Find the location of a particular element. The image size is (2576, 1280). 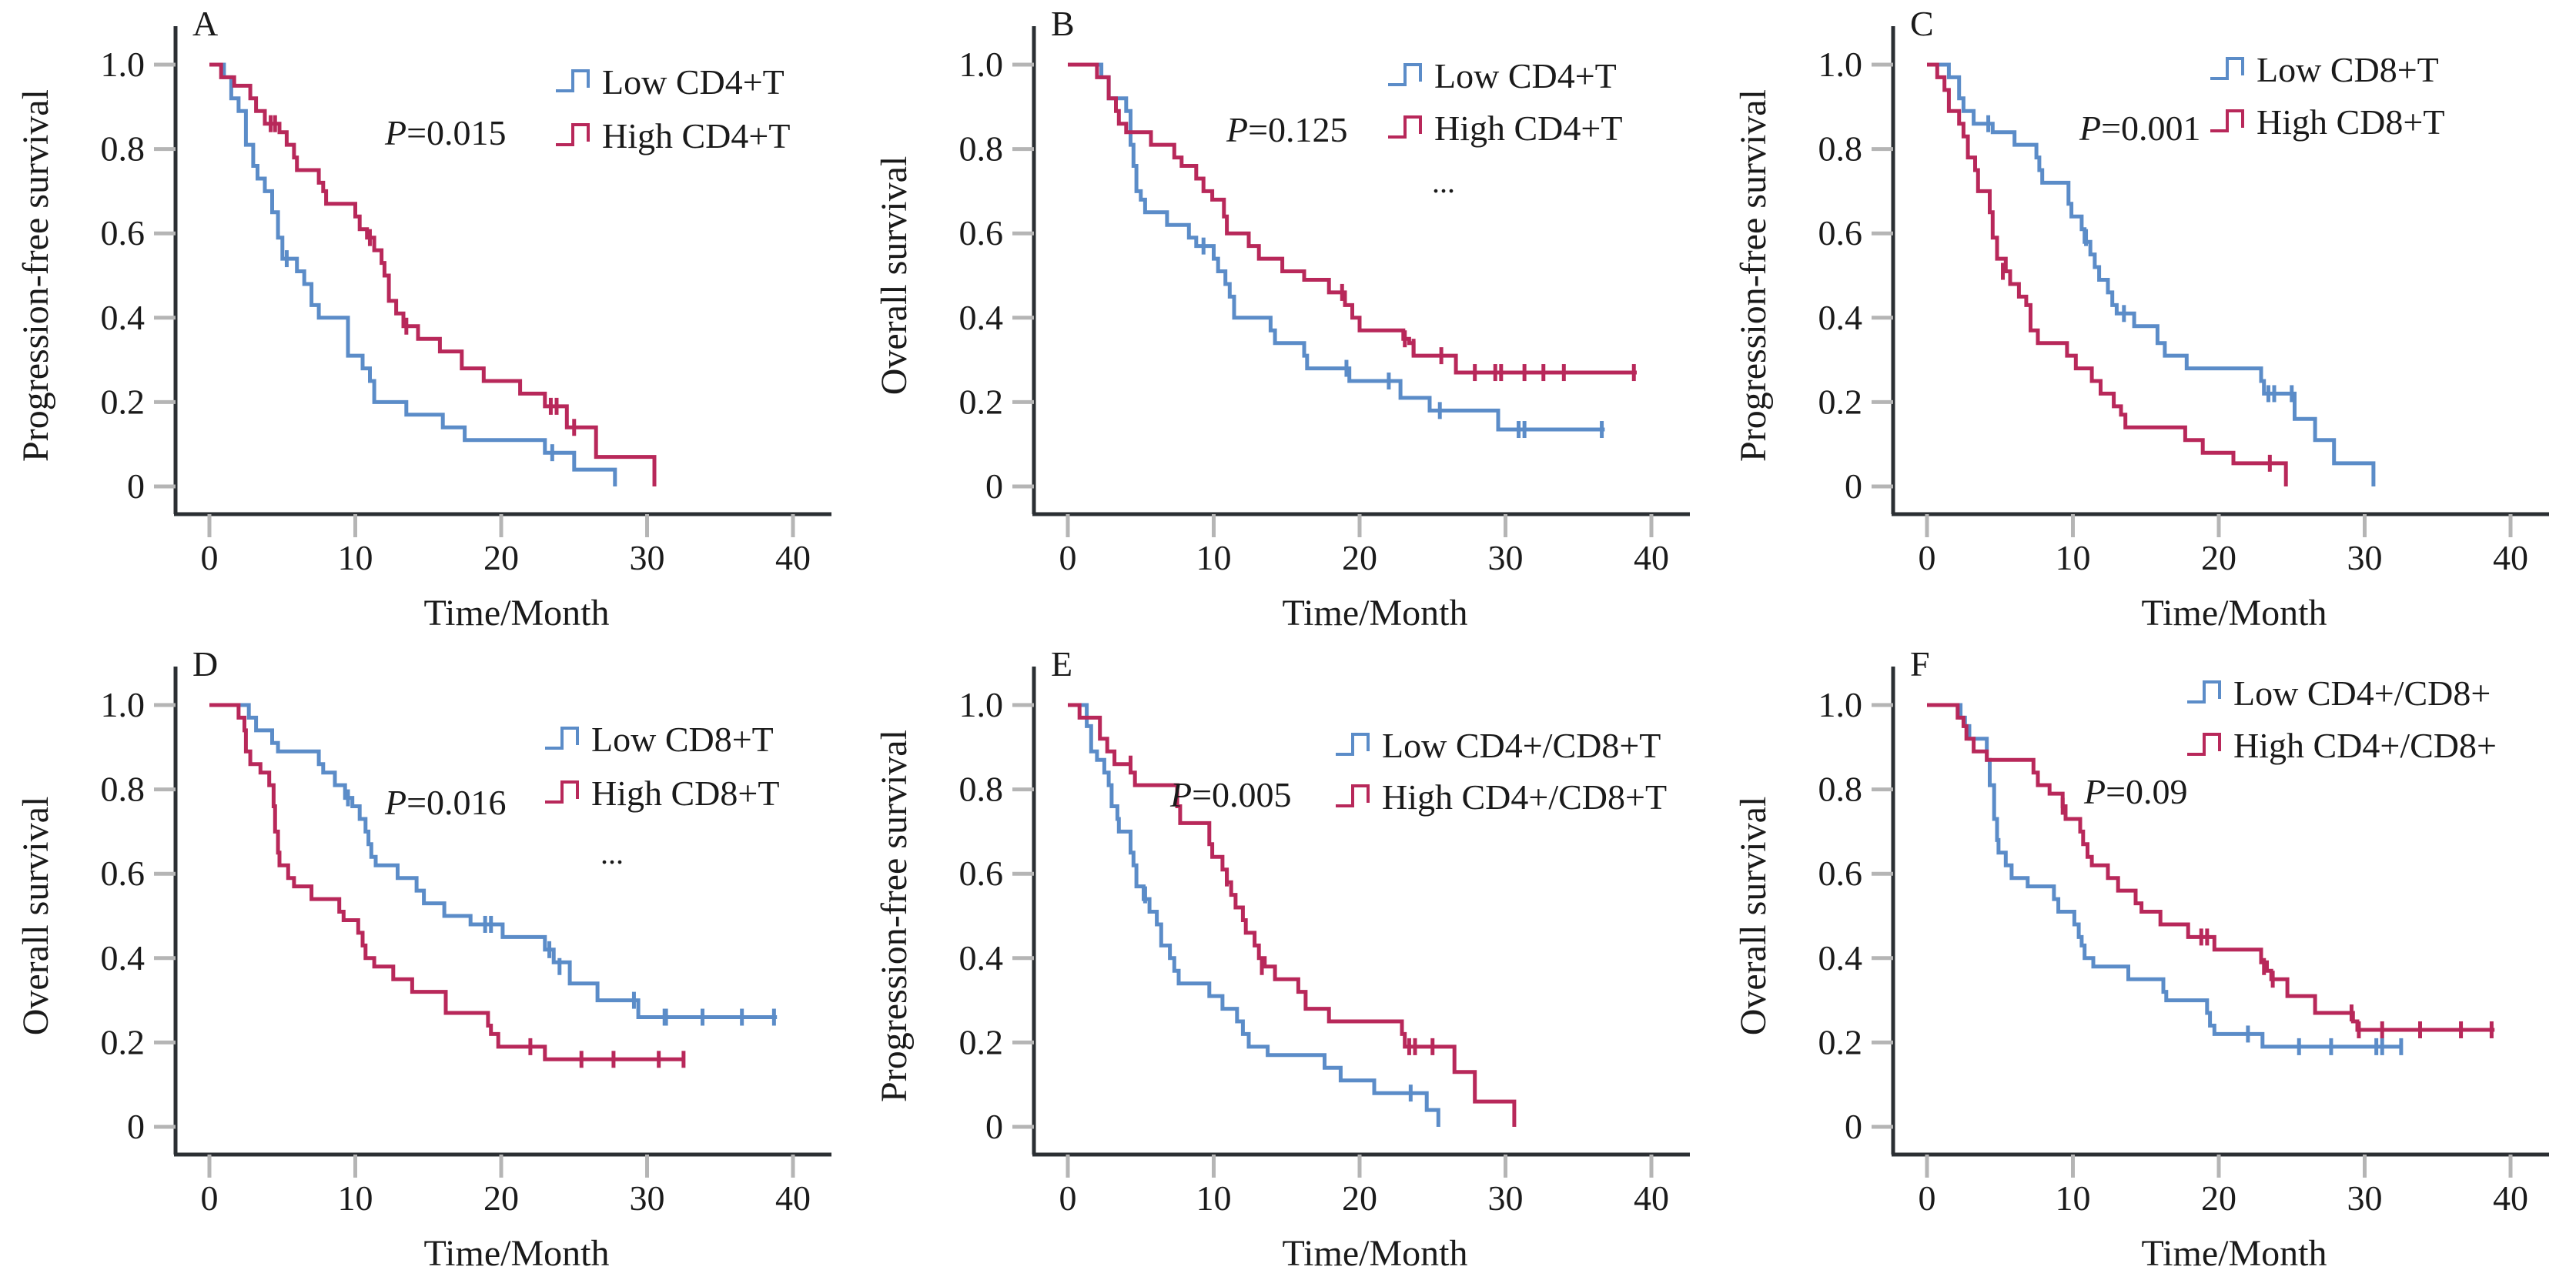

p-value-number: =0.015 is located at coordinates (456, 132).